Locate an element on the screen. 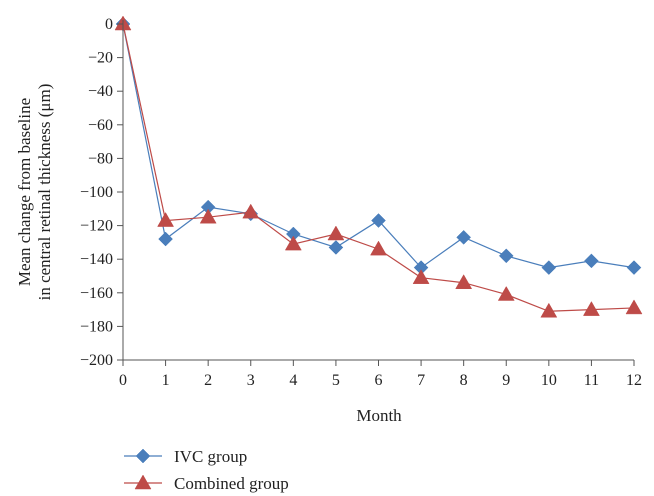  legend-ivc-marker is located at coordinates (143, 456).